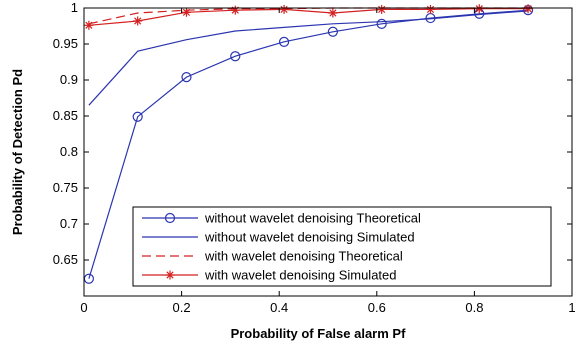  What do you see at coordinates (17, 152) in the screenshot?
I see `y-axis-title: Probability of Detection Pd` at bounding box center [17, 152].